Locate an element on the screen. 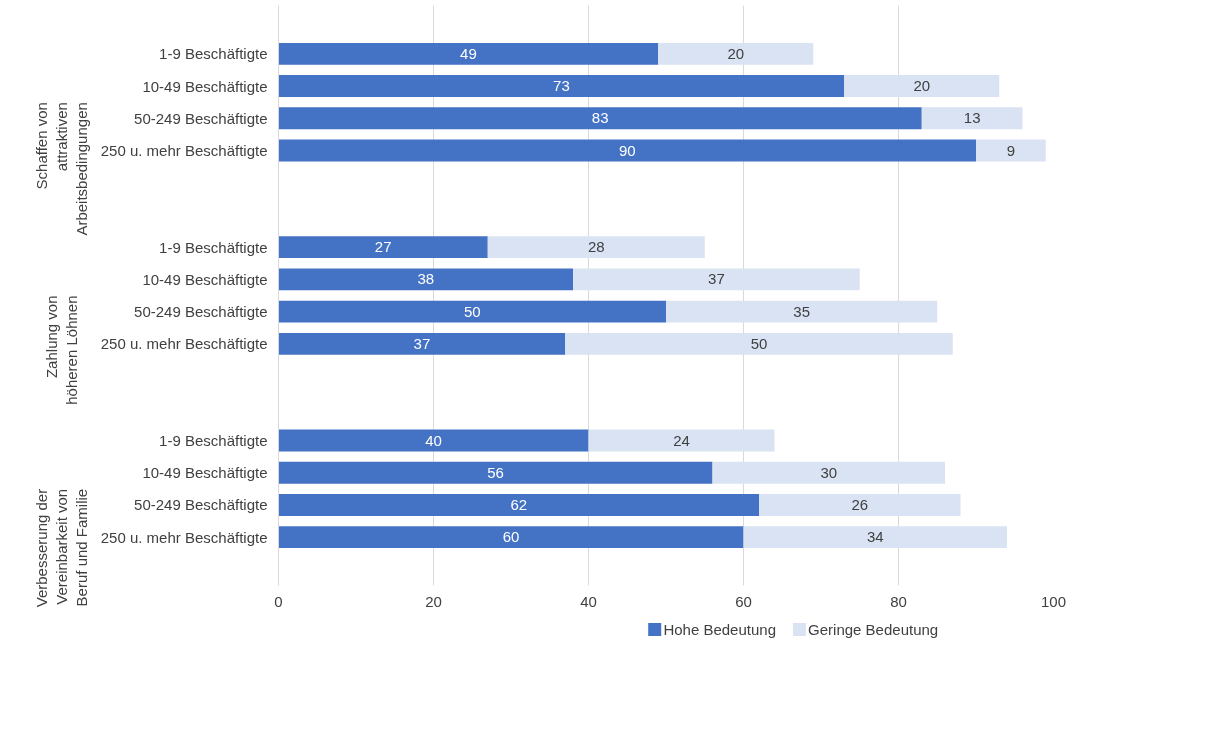 The height and width of the screenshot is (733, 1222). data-label: 38 is located at coordinates (426, 279).